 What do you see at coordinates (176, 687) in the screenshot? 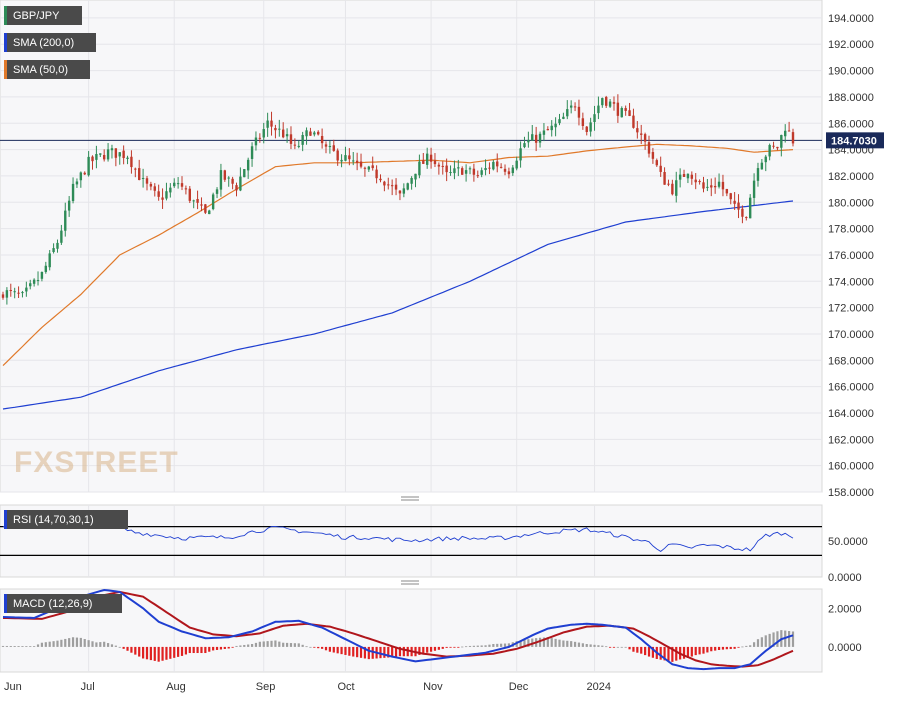
I see `month-label: Aug` at bounding box center [176, 687].